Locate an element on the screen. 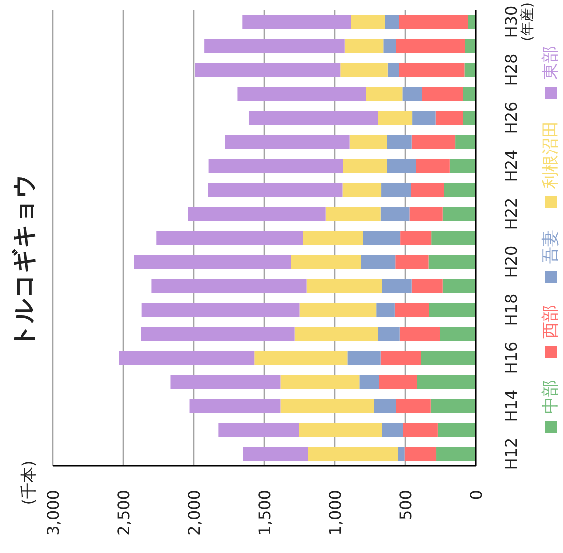 The height and width of the screenshot is (553, 563). x-tick-label: 1,500 is located at coordinates (264, 513).